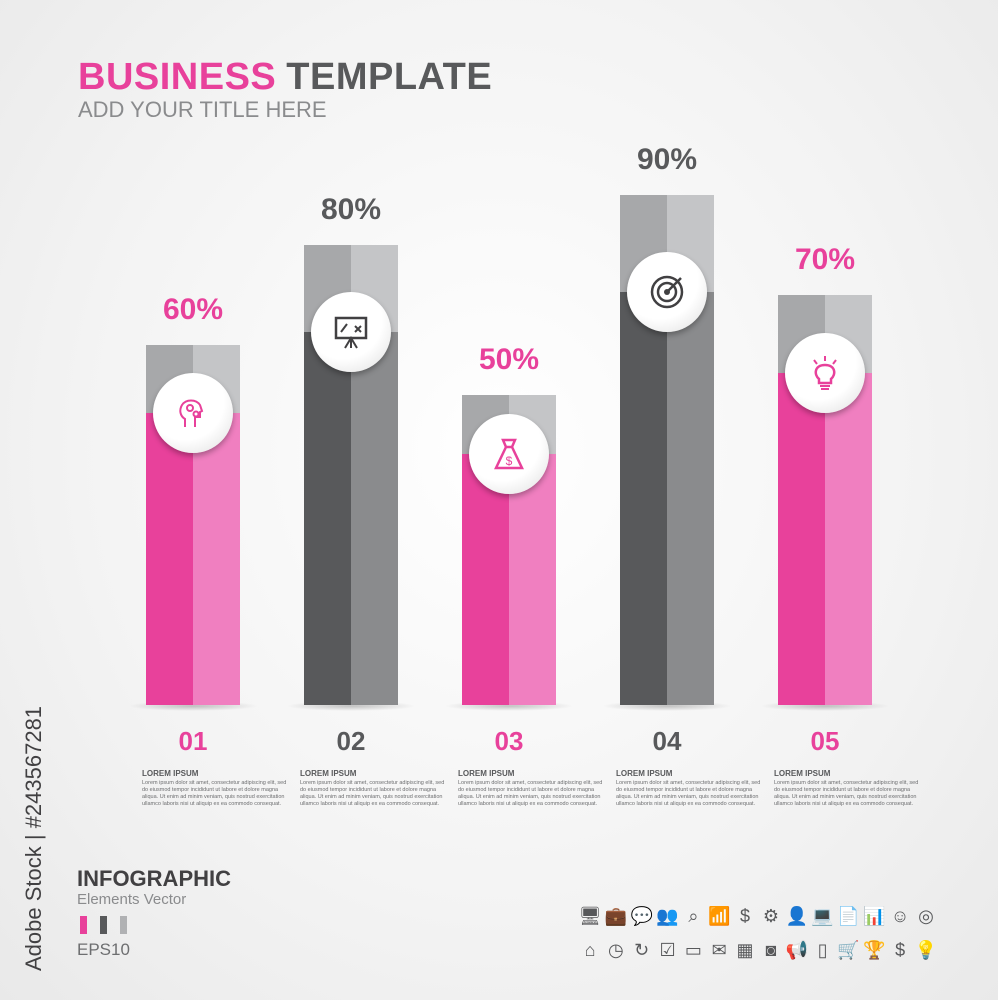 This screenshot has height=1000, width=998. Describe the element at coordinates (351, 332) in the screenshot. I see `presentation-board-icon` at that location.